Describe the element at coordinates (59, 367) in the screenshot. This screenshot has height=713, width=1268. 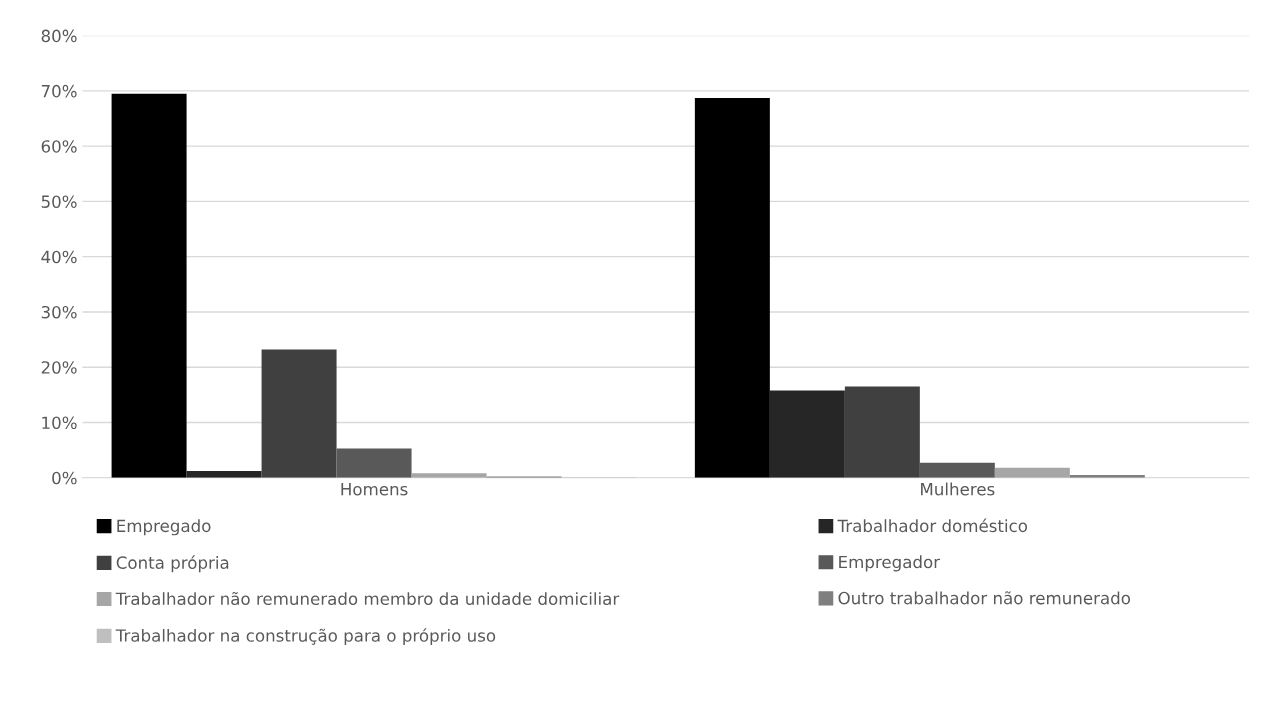
I see `y-tick-label: 20%` at that location.